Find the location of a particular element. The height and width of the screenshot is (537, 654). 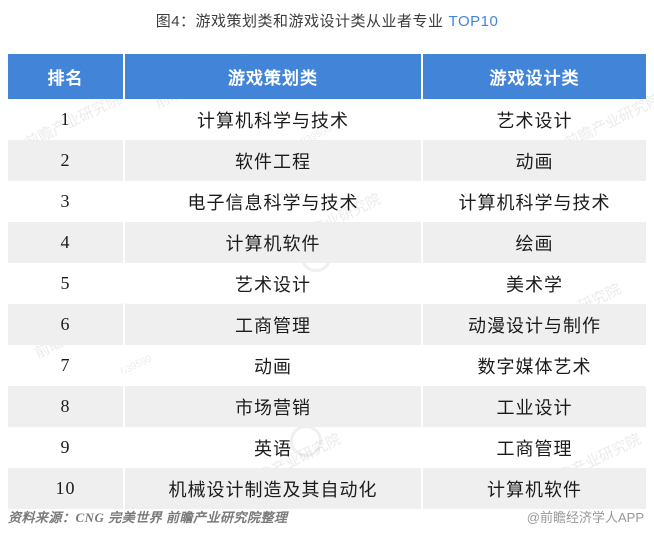

table-row: 7 动画 数字媒体艺术 is located at coordinates (327, 365).